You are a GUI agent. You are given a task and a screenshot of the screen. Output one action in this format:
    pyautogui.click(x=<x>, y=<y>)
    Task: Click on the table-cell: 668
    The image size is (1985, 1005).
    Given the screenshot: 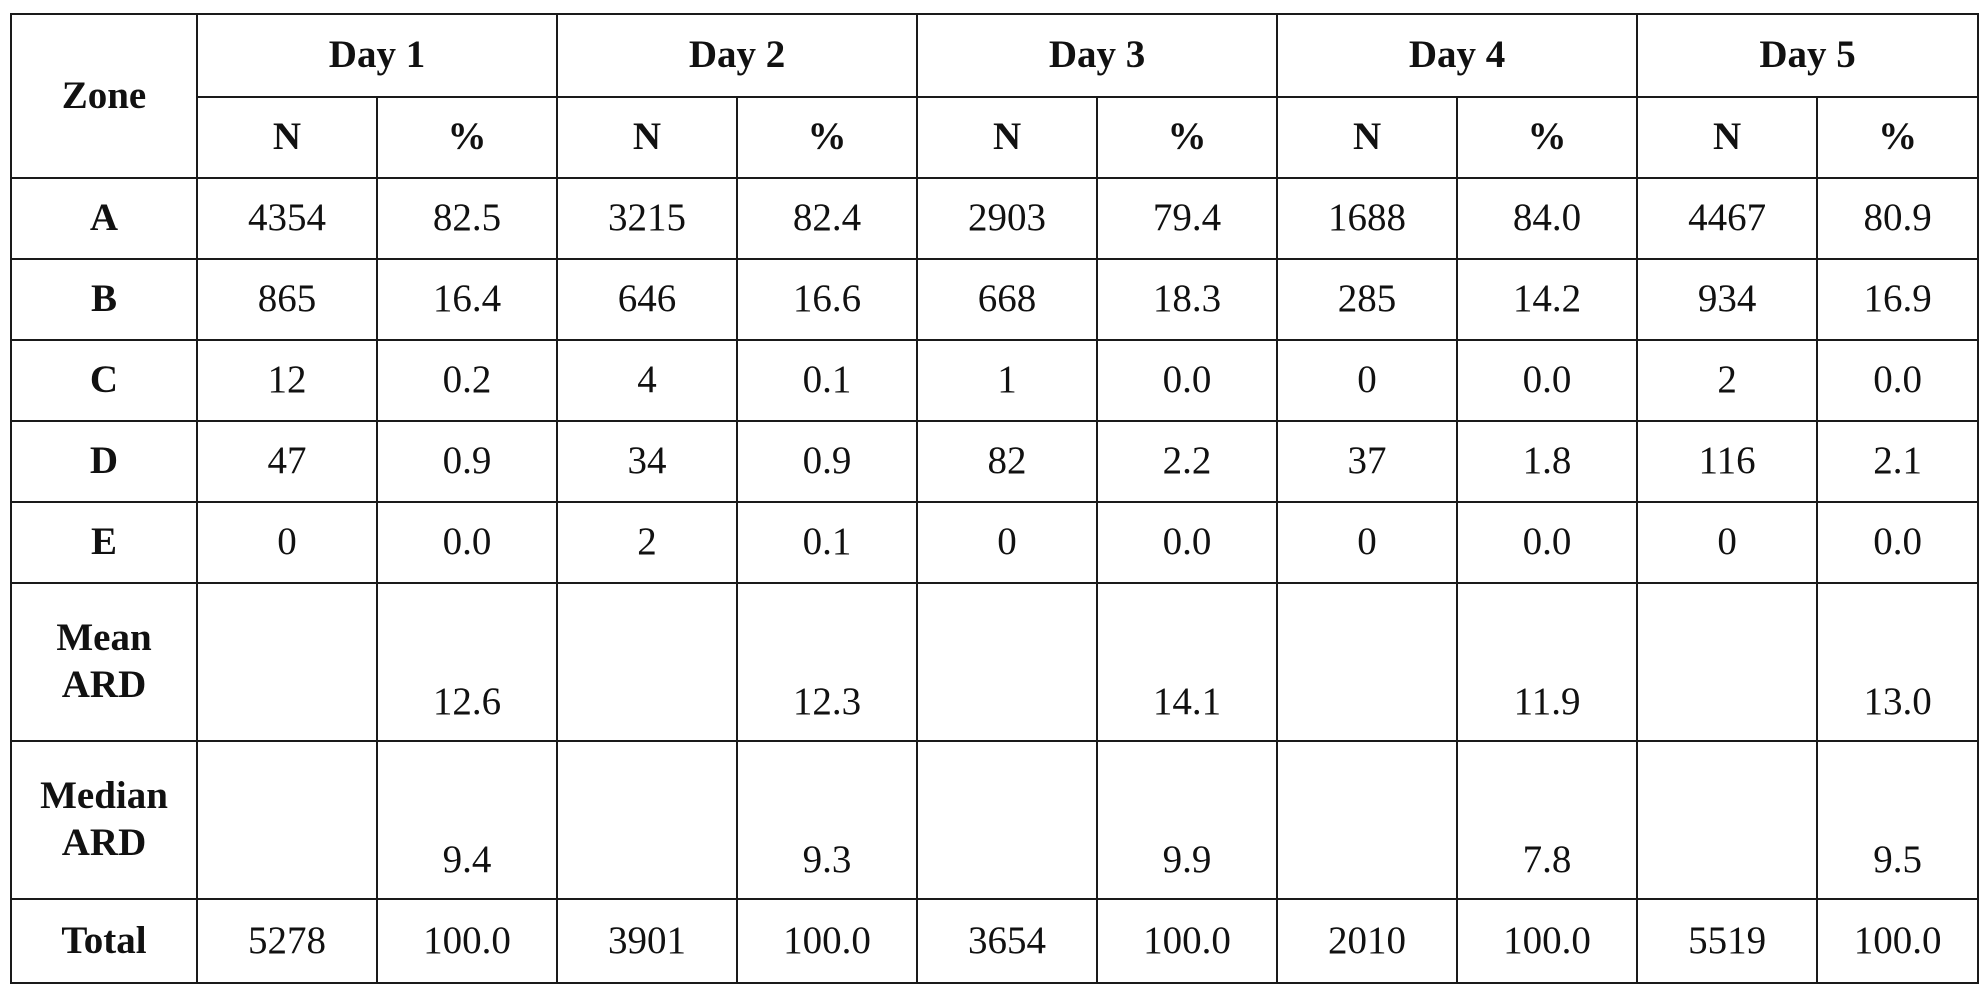 What is the action you would take?
    pyautogui.click(x=1007, y=299)
    